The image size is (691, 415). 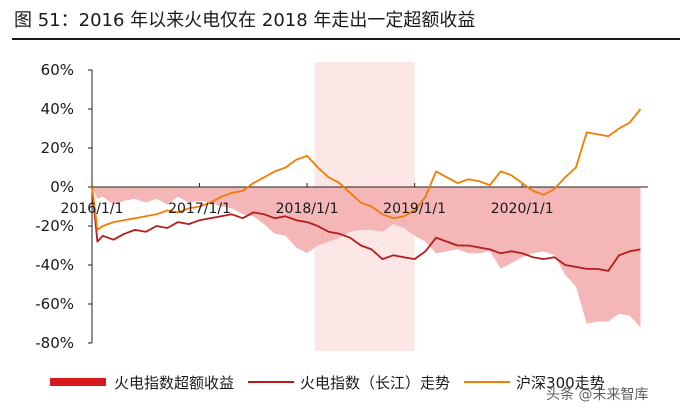 I want to click on y-tick-label: 0%, so click(x=62, y=187).